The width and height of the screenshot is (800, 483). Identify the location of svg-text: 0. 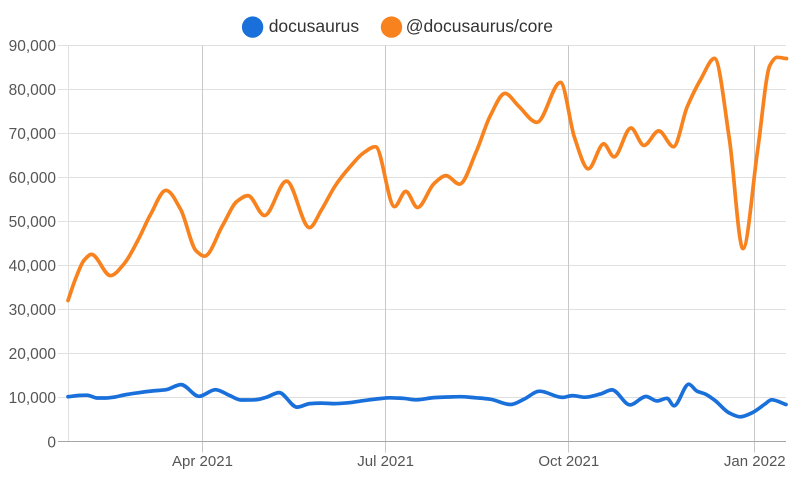
(51, 442).